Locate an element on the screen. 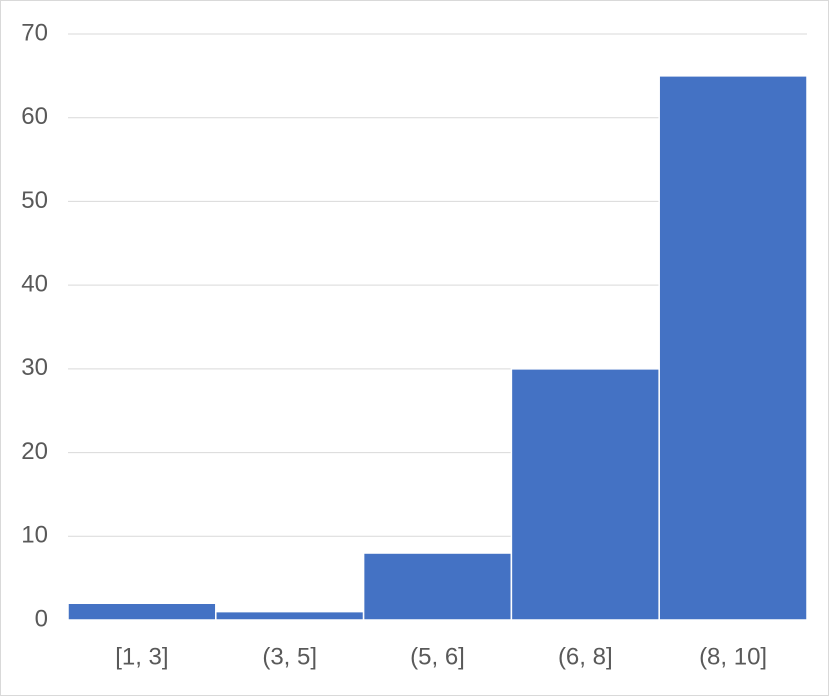  y-tick-label: 60 is located at coordinates (34, 116).